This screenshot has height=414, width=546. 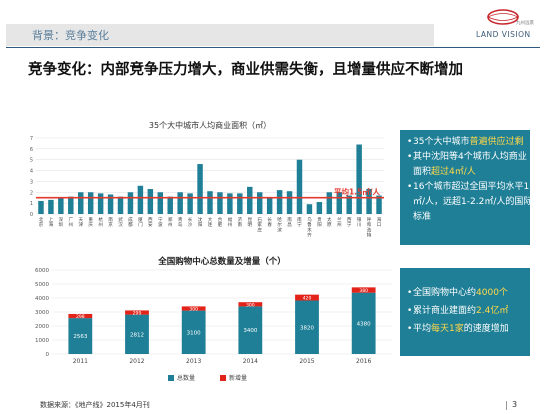 What do you see at coordinates (42, 313) in the screenshot?
I see `y-tick-label: 3000` at bounding box center [42, 313].